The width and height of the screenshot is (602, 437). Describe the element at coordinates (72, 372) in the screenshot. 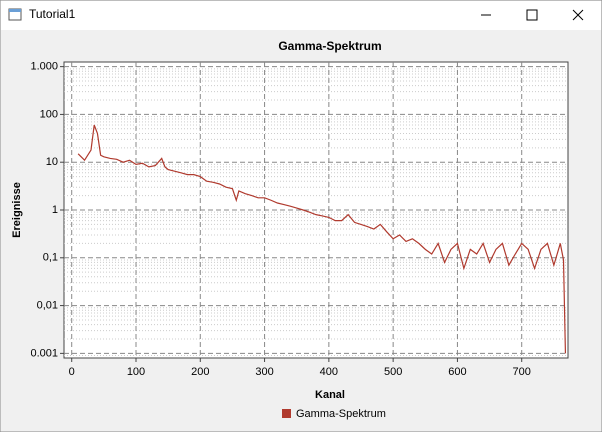

I see `x-tick-label: 0` at that location.